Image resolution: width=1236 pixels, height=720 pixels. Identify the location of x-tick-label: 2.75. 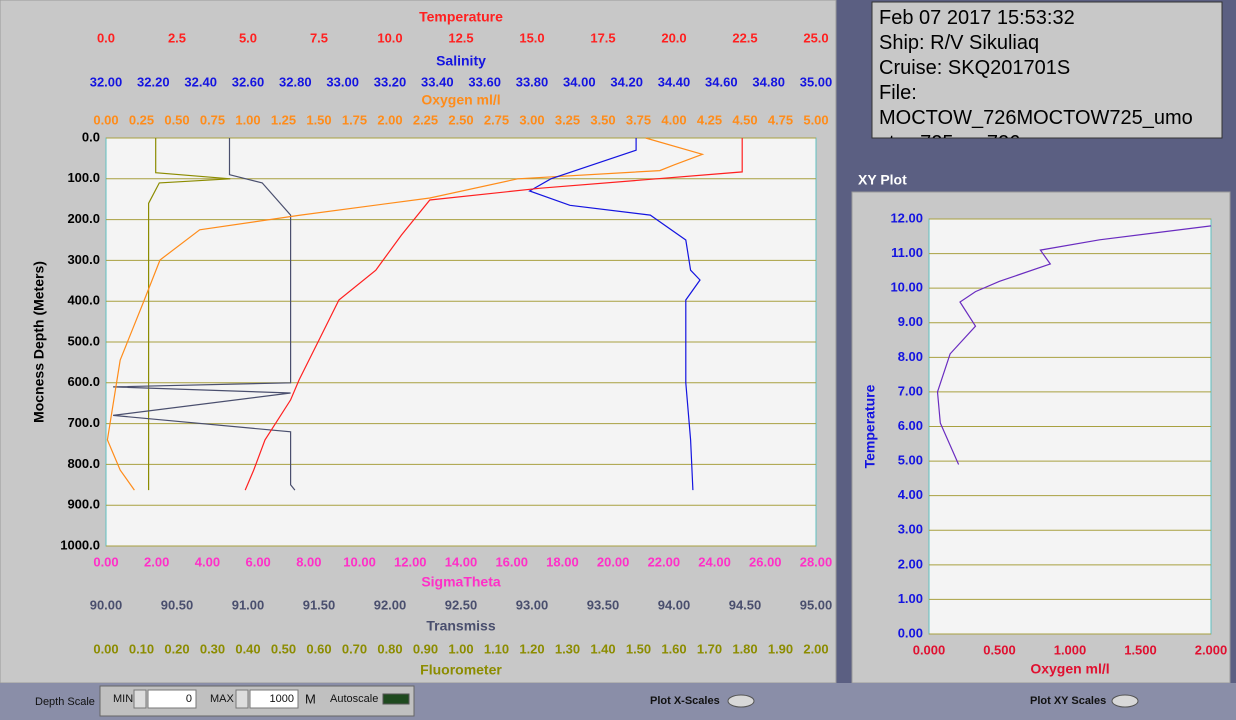
(496, 119).